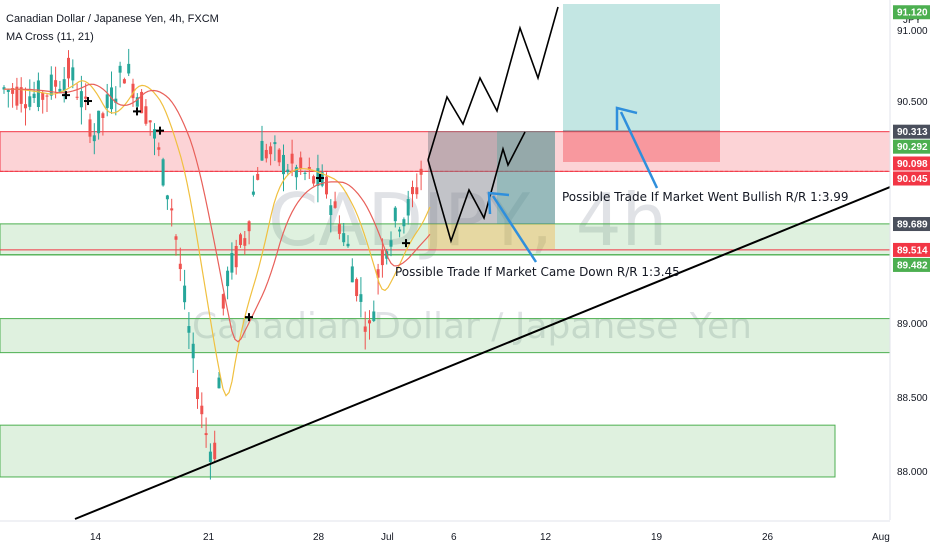 The width and height of the screenshot is (932, 550). I want to click on price-badge-label: 90.313, so click(912, 132).